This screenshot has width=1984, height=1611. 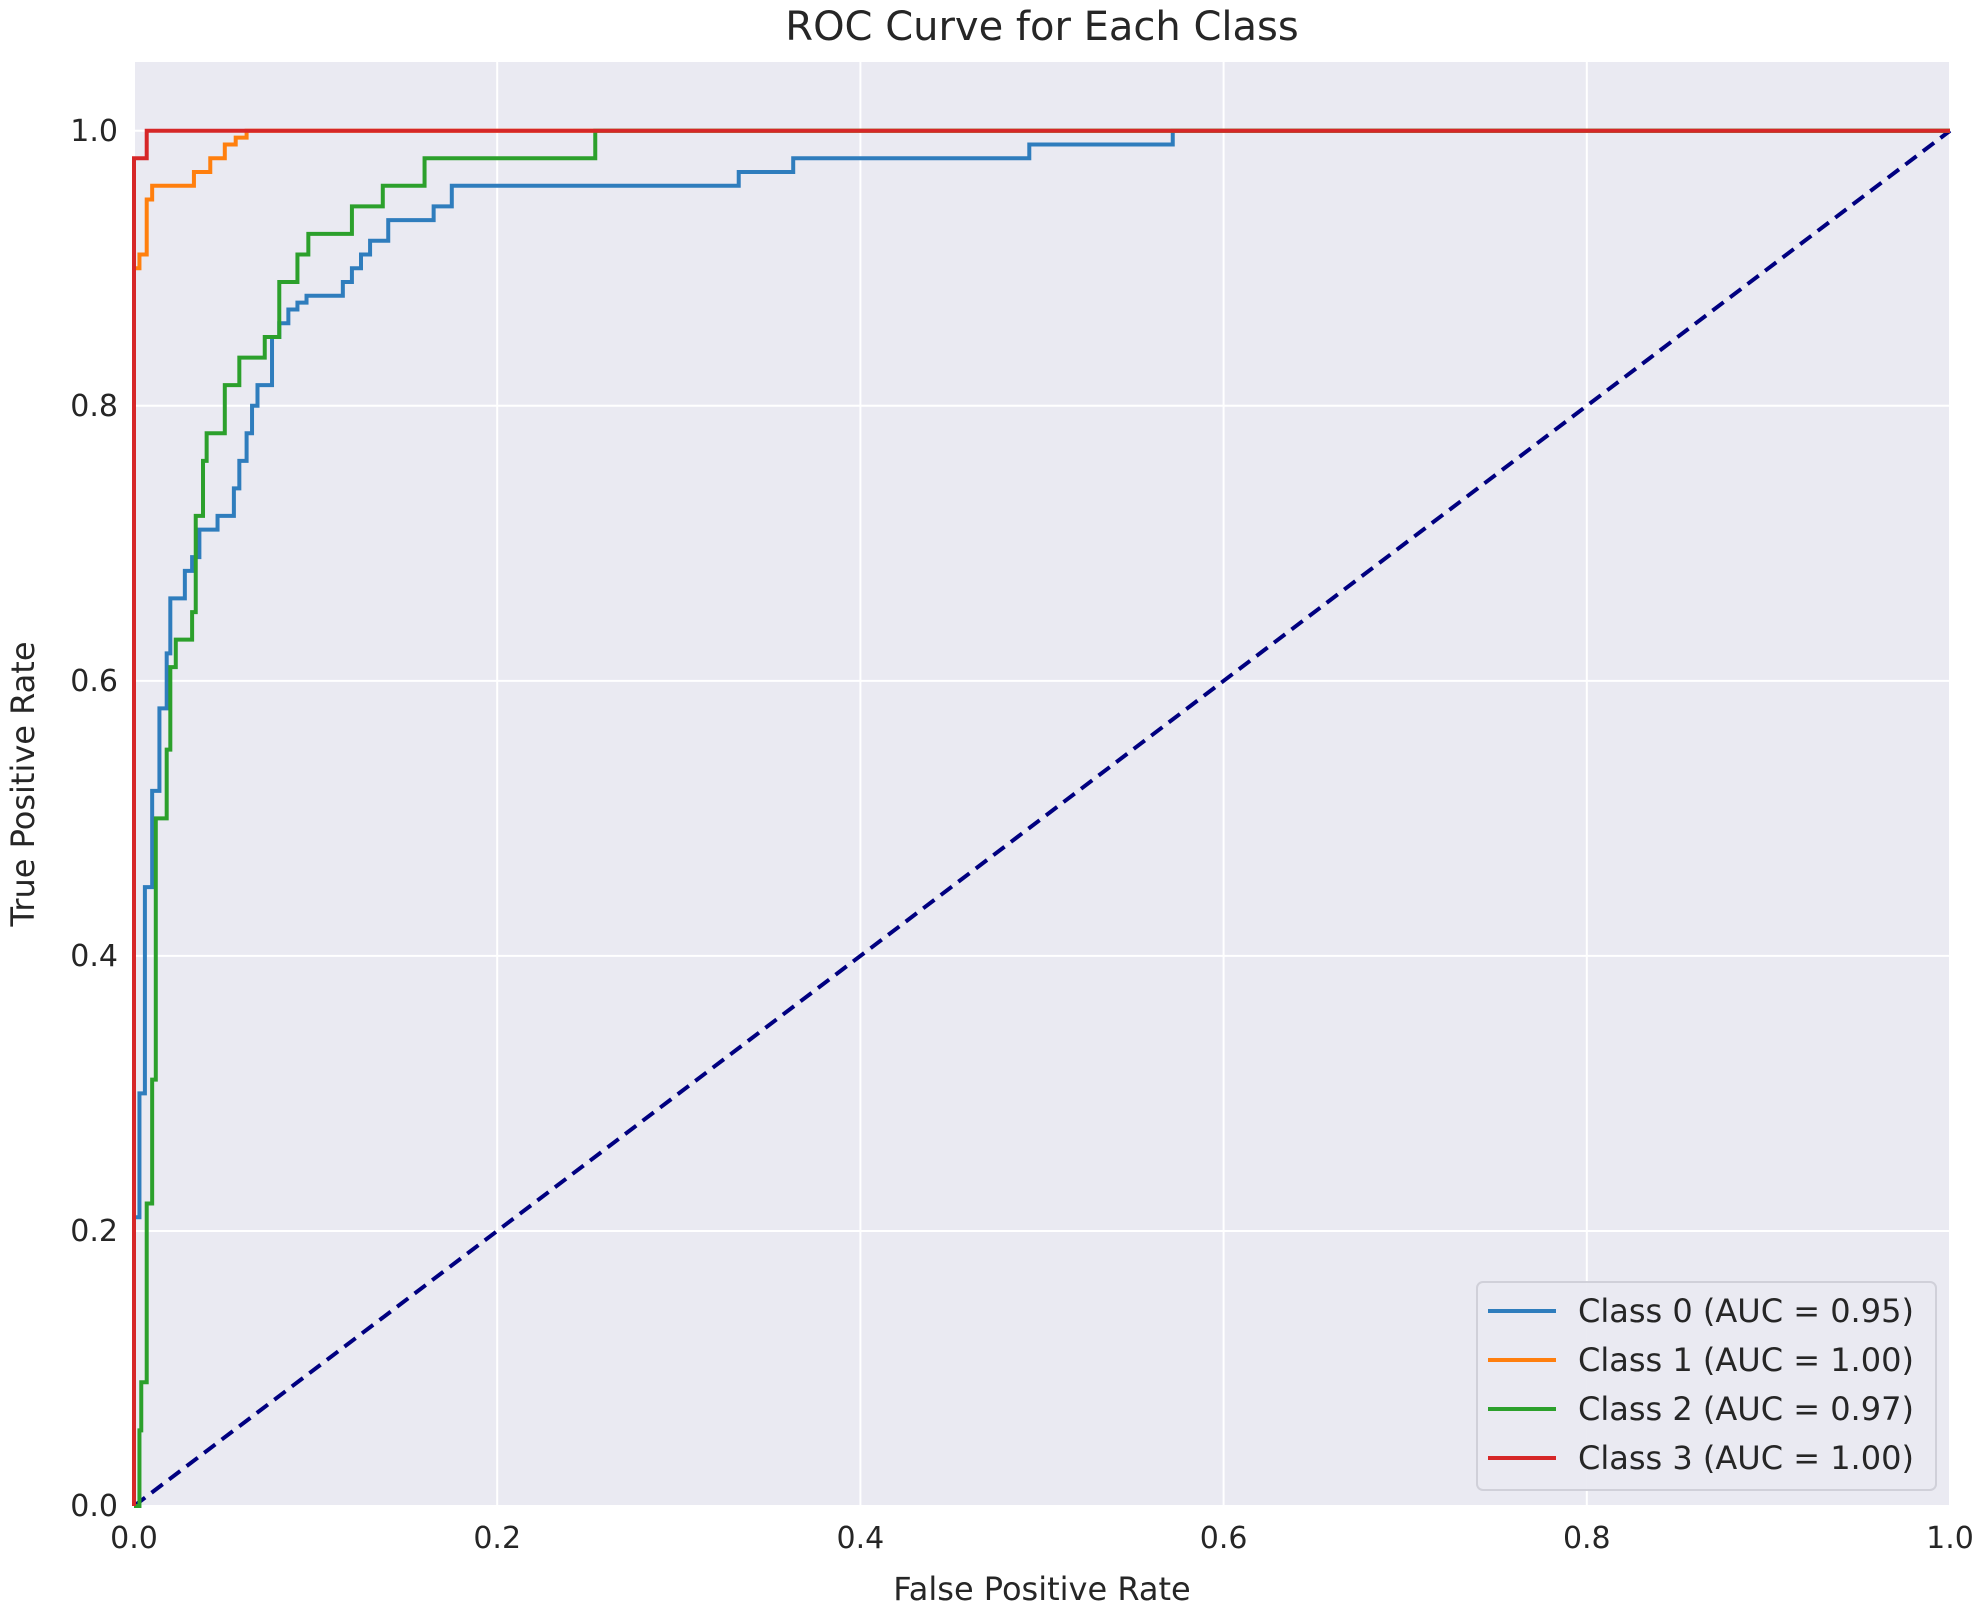 I want to click on legend-label: Class 1 (AUC = 1.00), so click(x=1746, y=1360).